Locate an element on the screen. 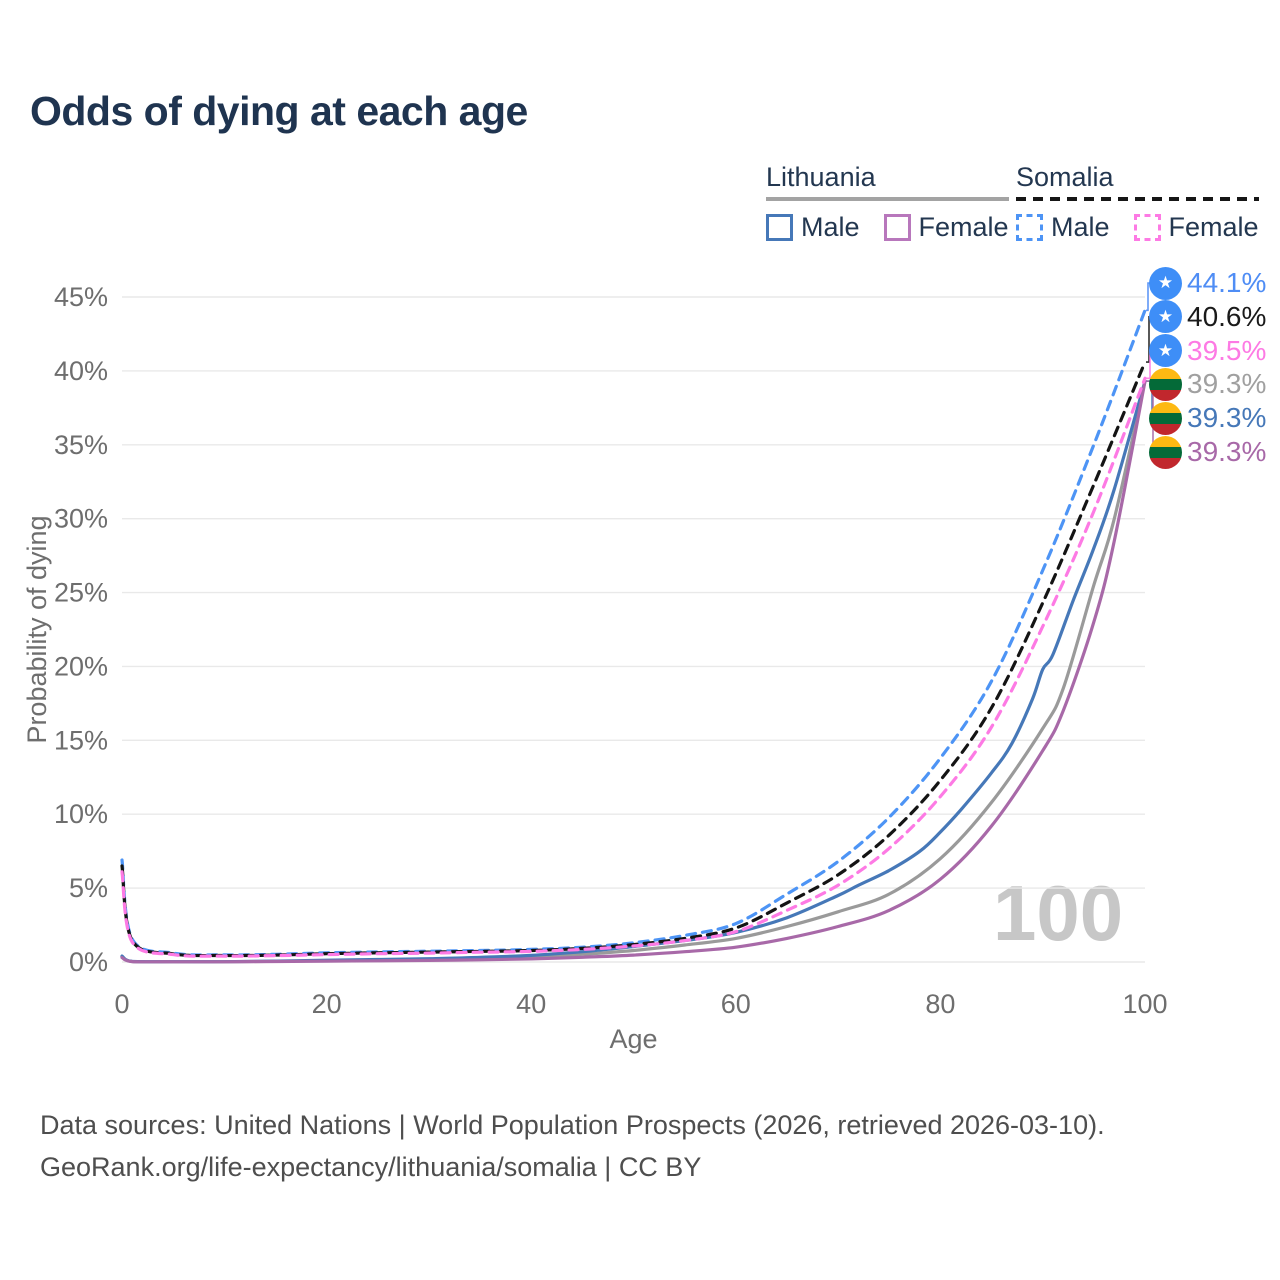  y-tick-label: 30% is located at coordinates (81, 519).